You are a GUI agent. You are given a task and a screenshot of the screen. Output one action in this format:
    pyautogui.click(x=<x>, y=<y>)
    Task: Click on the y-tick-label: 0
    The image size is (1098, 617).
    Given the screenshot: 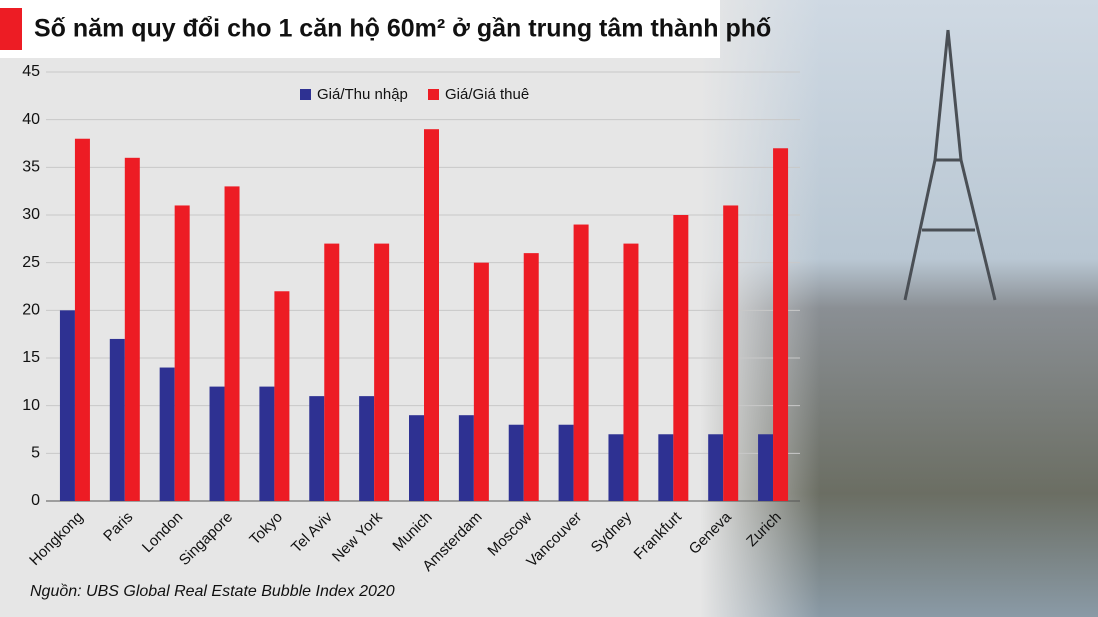 What is the action you would take?
    pyautogui.click(x=35, y=500)
    